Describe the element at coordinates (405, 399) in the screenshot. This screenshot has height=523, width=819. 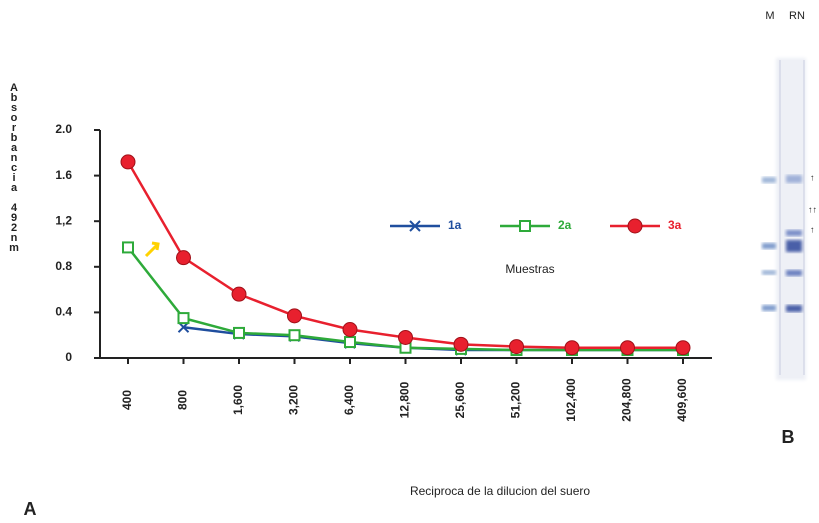
I see `x-tick-label: 12,800` at that location.